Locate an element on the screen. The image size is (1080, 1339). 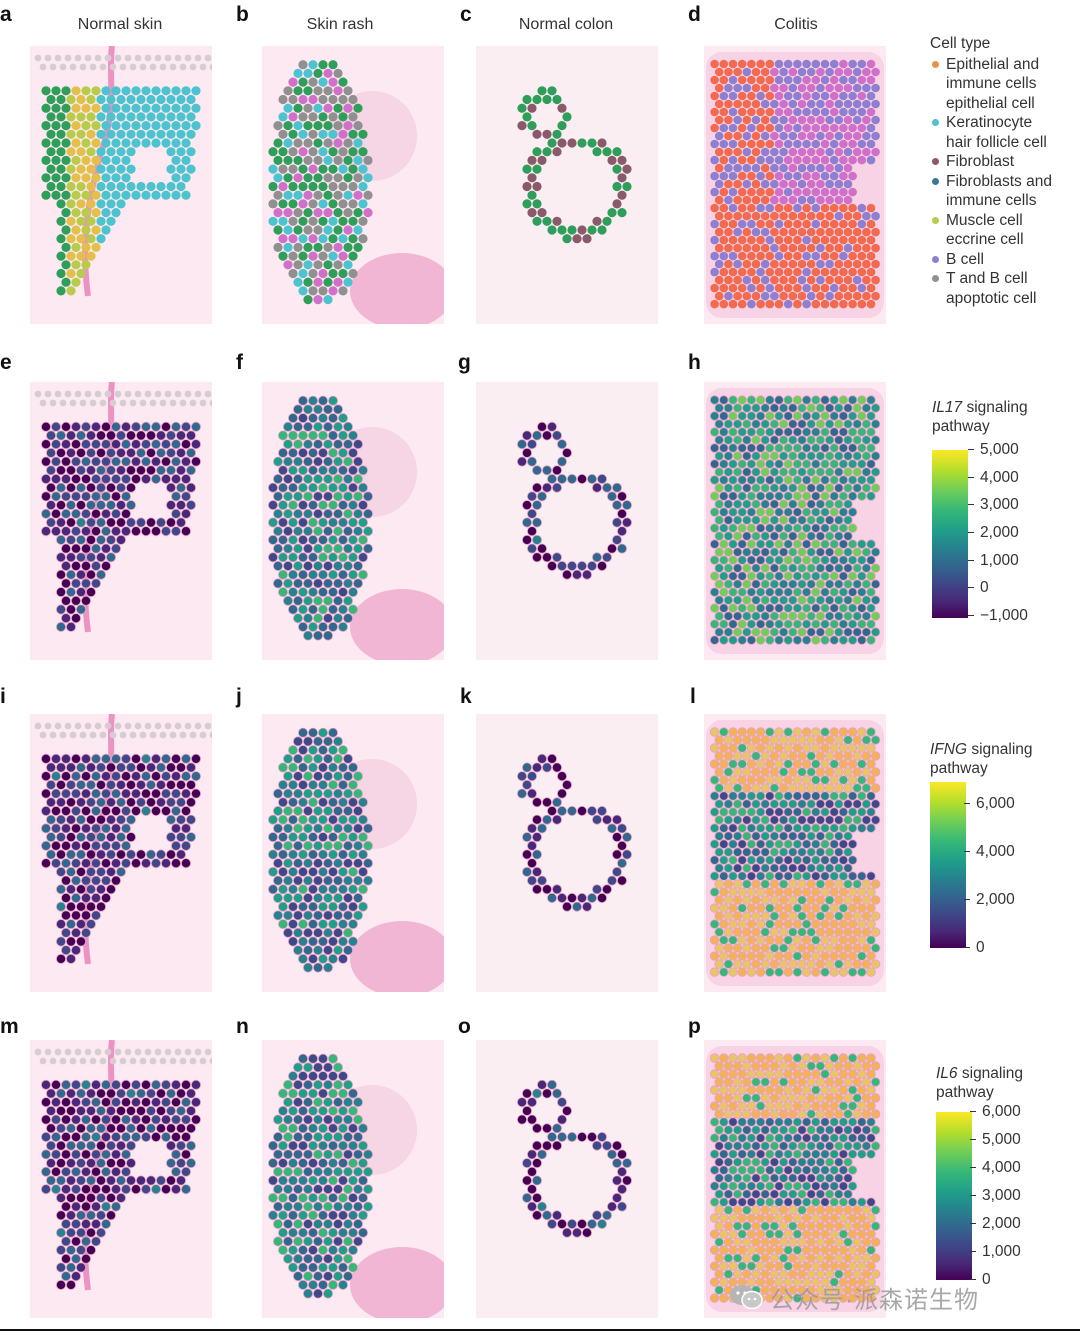
colorbar-tick-label: 3,000 is located at coordinates (995, 1195).